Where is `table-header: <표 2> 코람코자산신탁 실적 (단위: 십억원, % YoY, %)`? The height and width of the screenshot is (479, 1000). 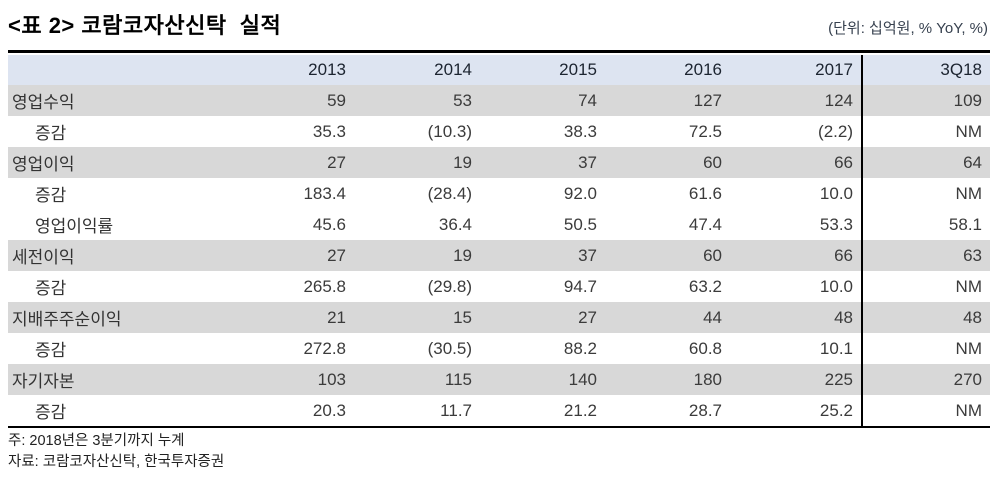 table-header: <표 2> 코람코자산신탁 실적 (단위: 십억원, % YoY, %) is located at coordinates (500, 25).